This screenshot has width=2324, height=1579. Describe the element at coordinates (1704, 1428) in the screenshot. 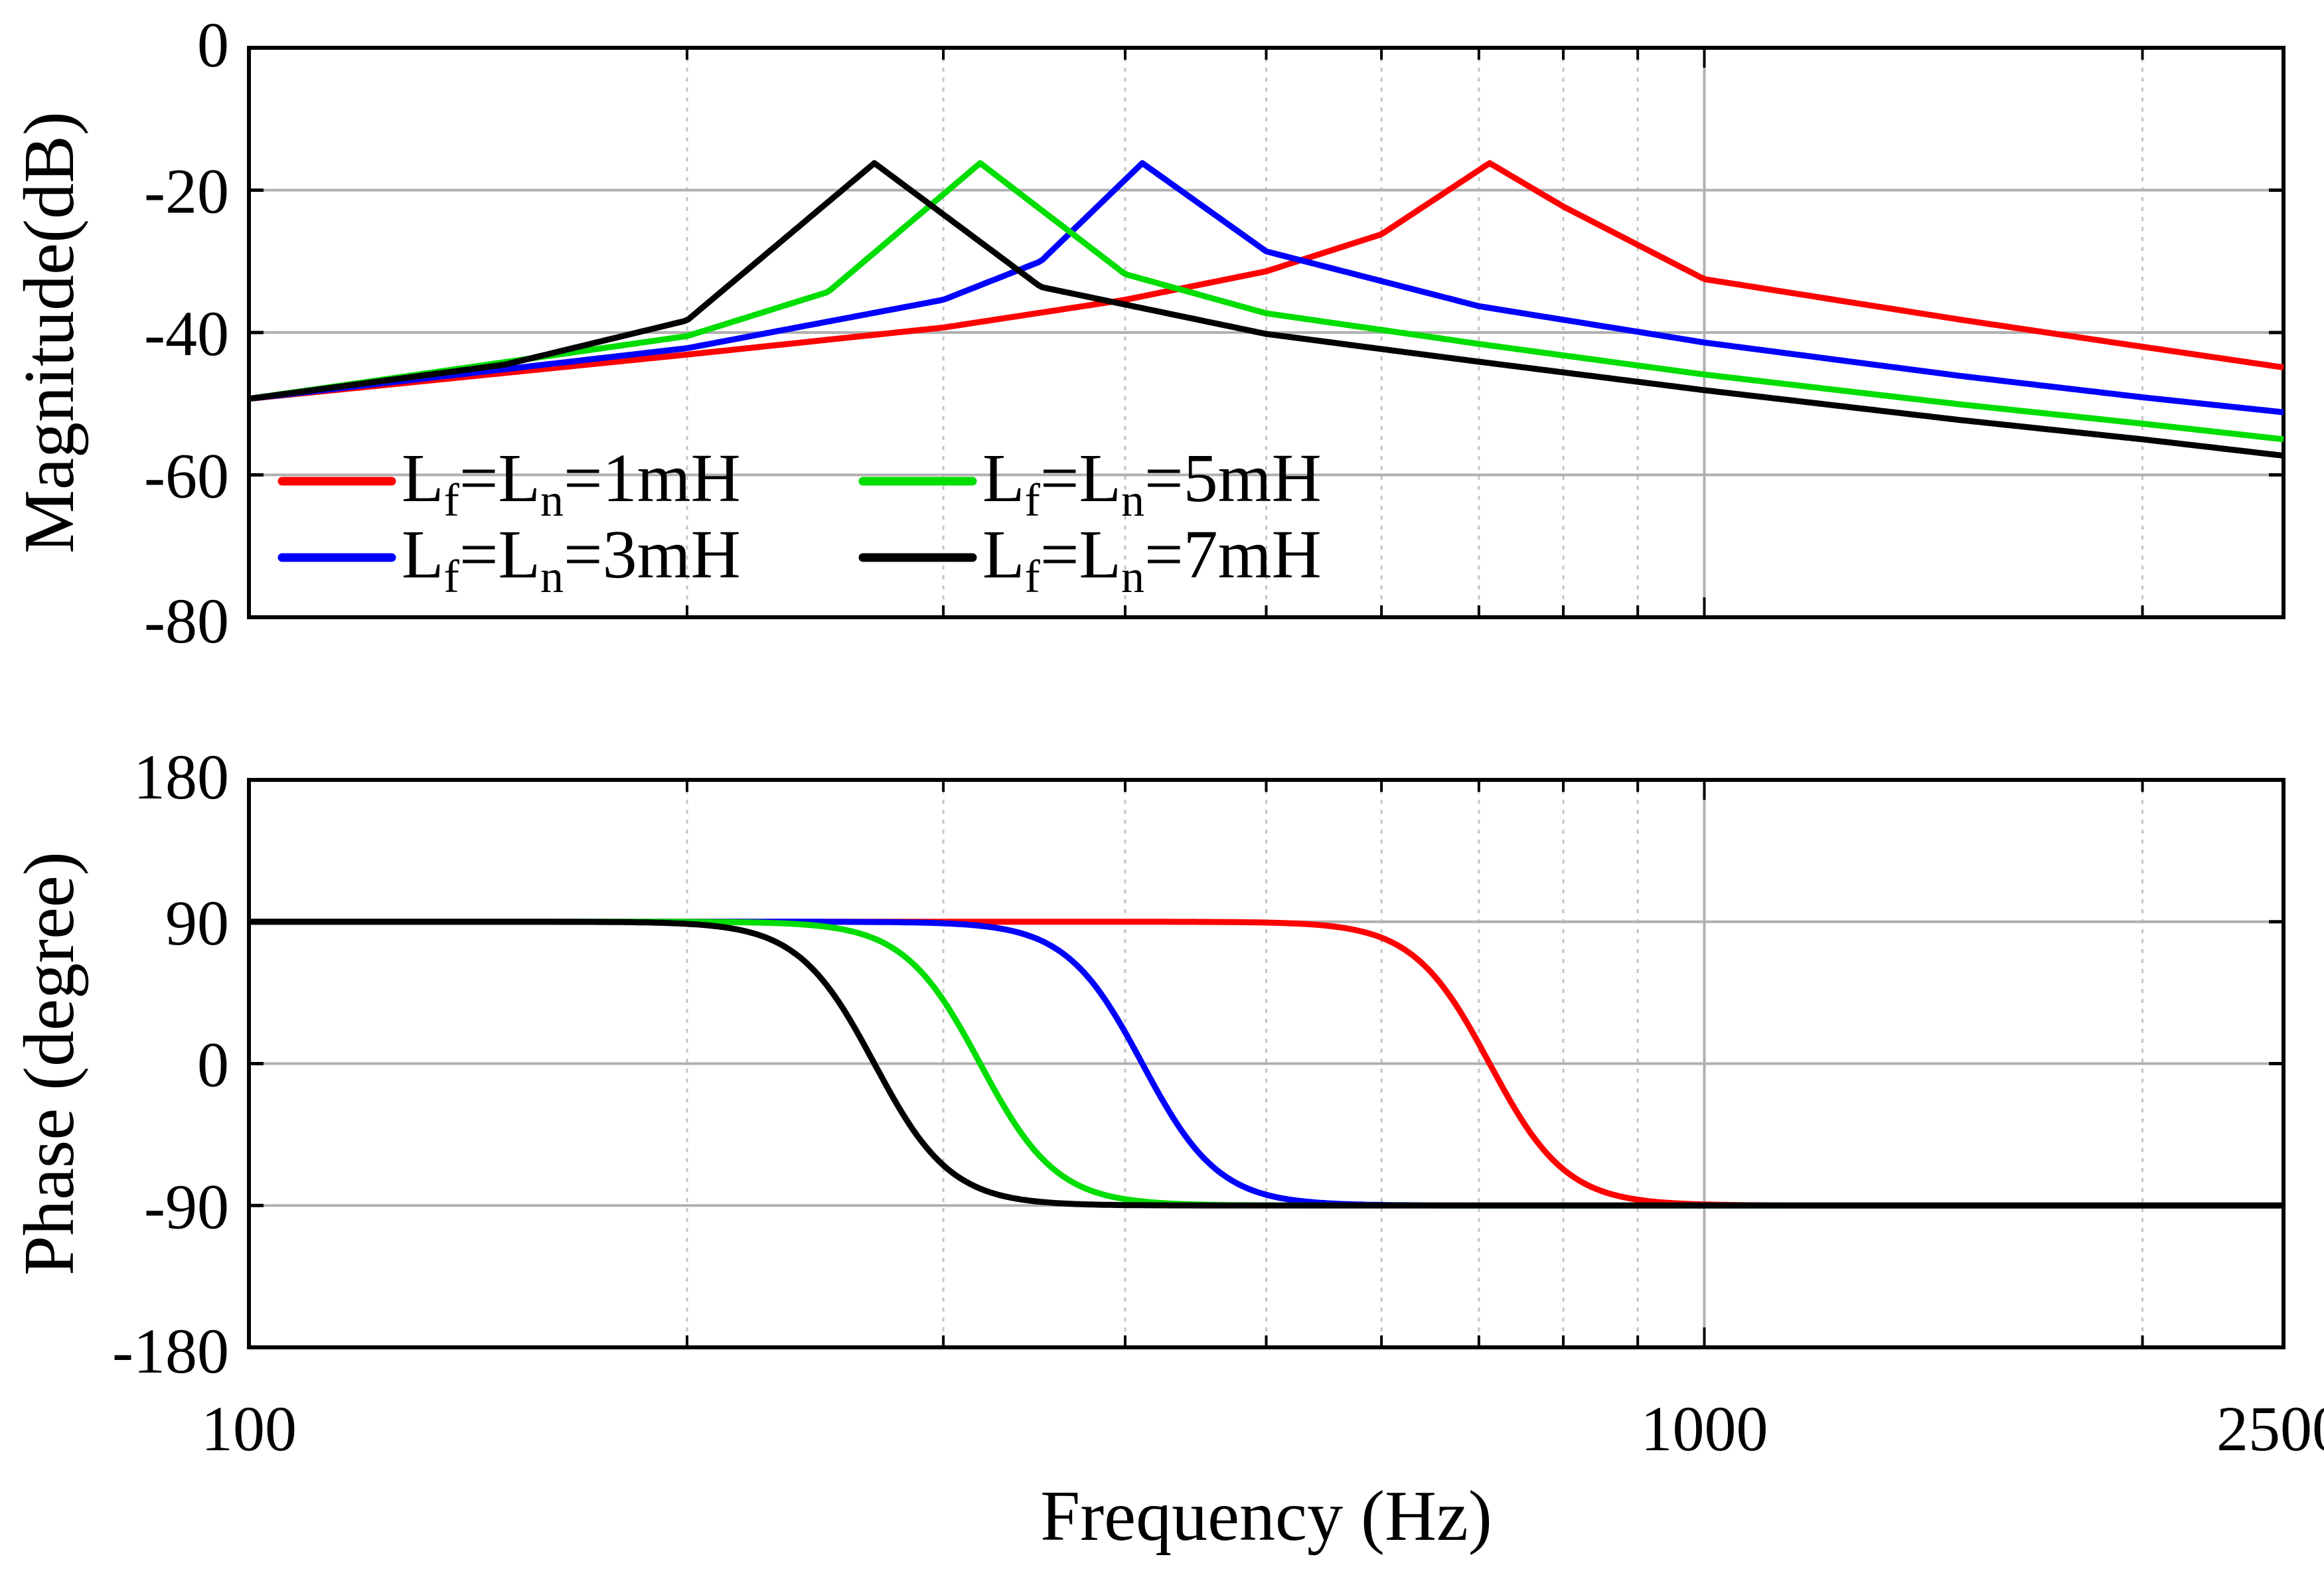

I see `x-tick-label: 1000` at that location.